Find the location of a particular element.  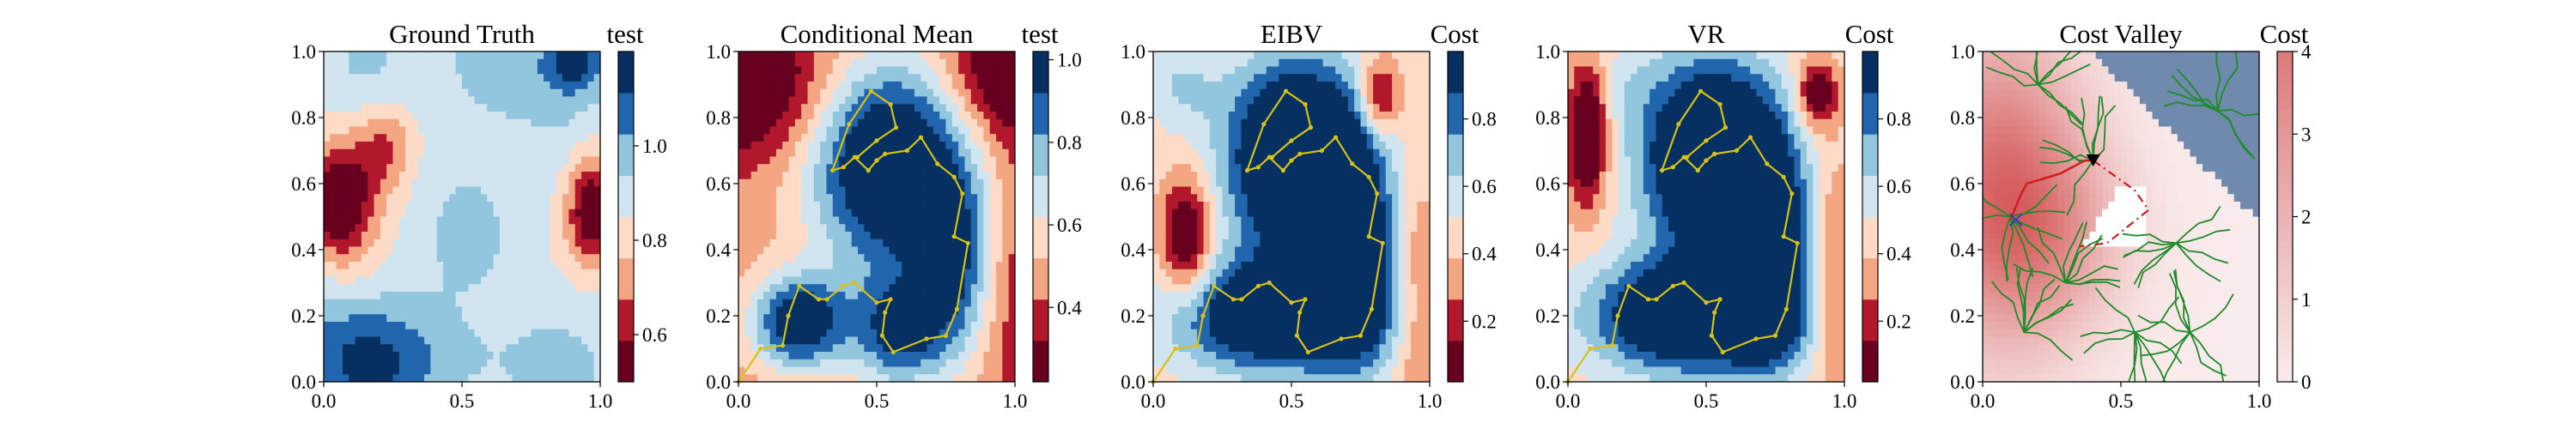

planned-route is located at coordinates (2114, 204).